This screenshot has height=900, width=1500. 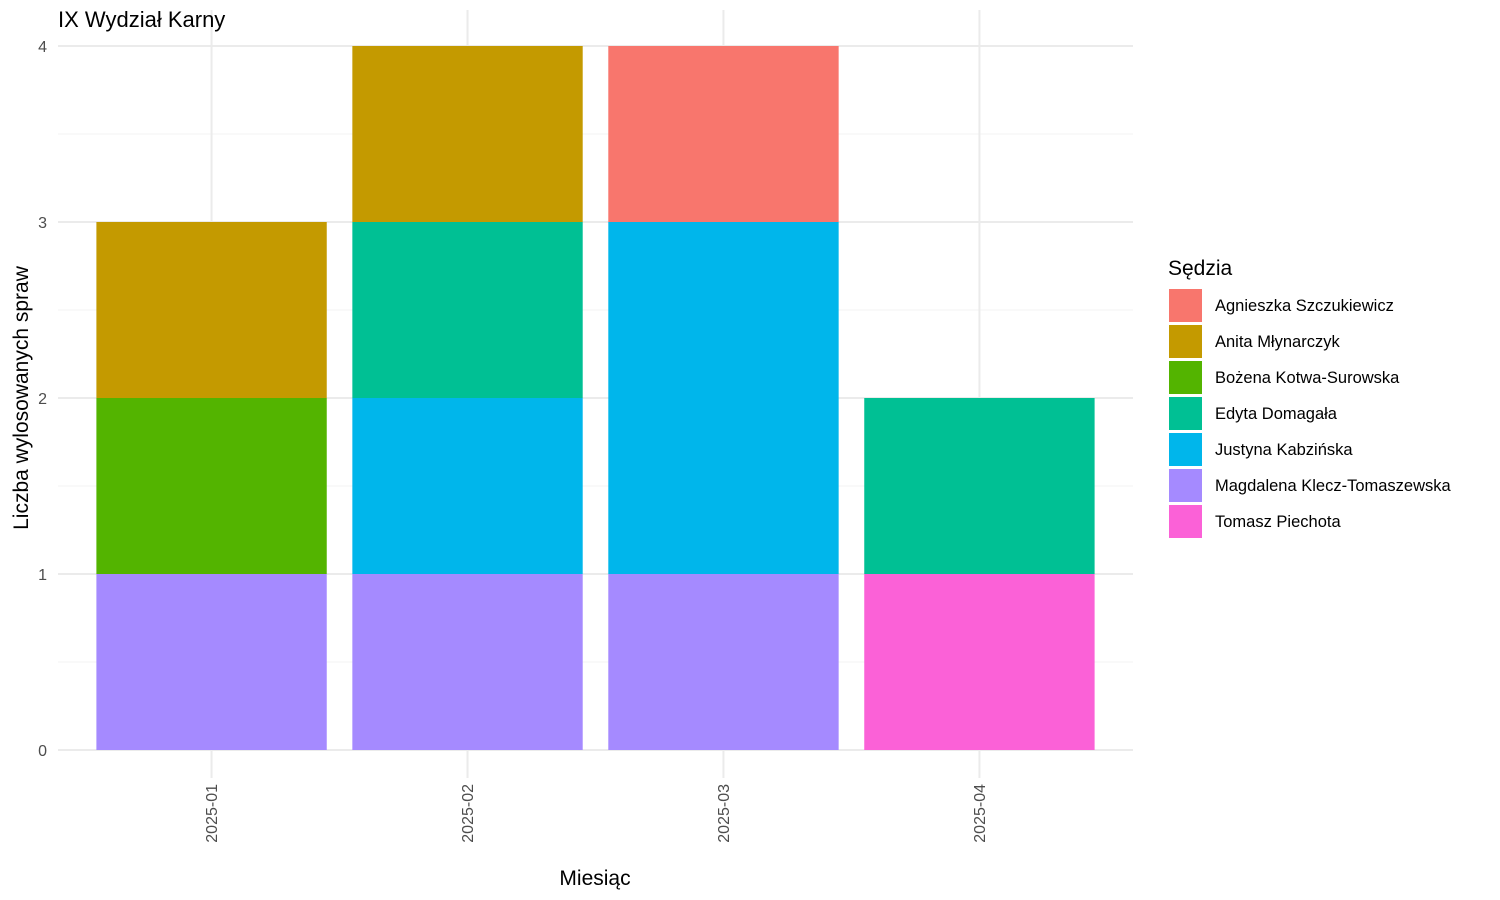 What do you see at coordinates (1307, 378) in the screenshot?
I see `legend-label: Bożena Kotwa-Surowska` at bounding box center [1307, 378].